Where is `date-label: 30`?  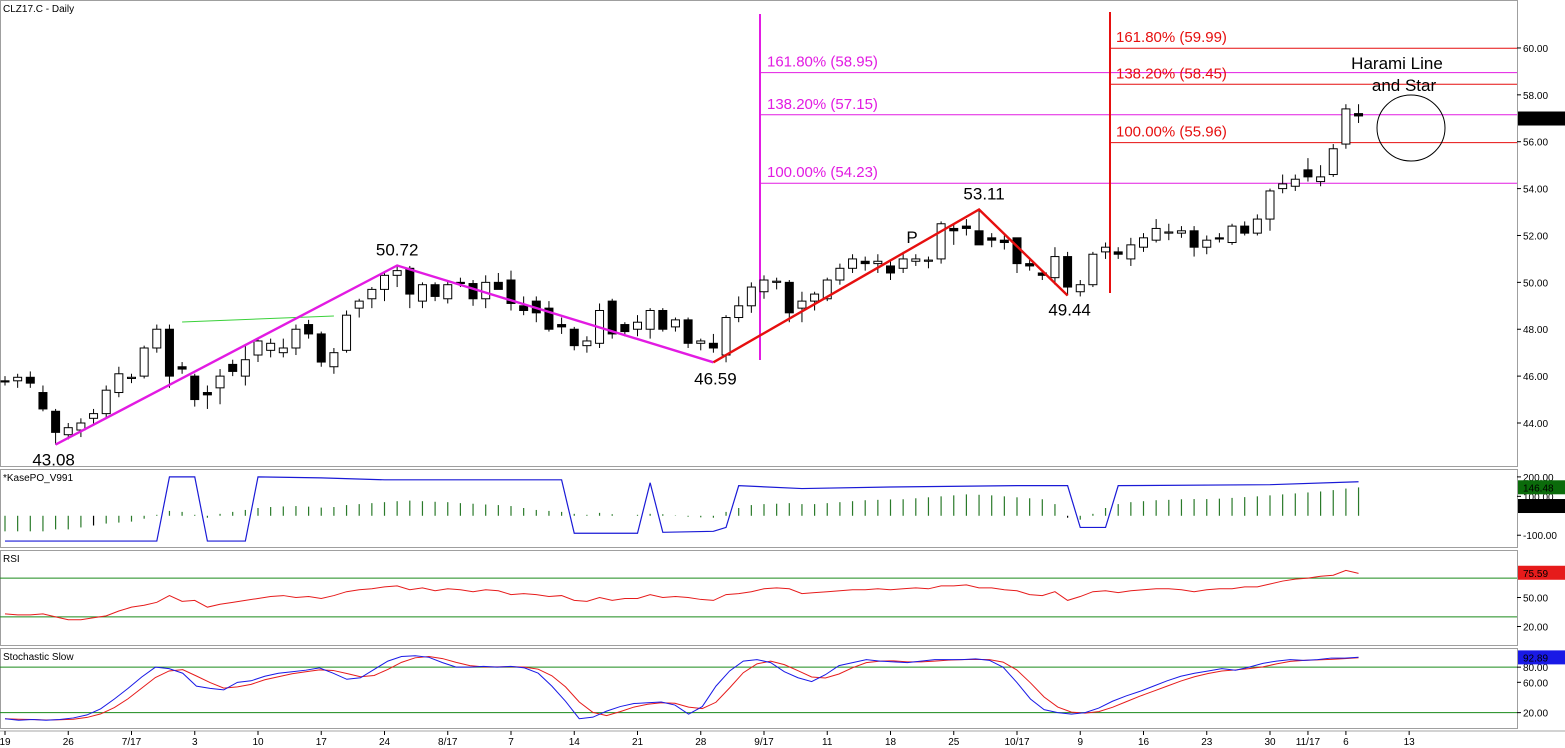 date-label: 30 is located at coordinates (1270, 742).